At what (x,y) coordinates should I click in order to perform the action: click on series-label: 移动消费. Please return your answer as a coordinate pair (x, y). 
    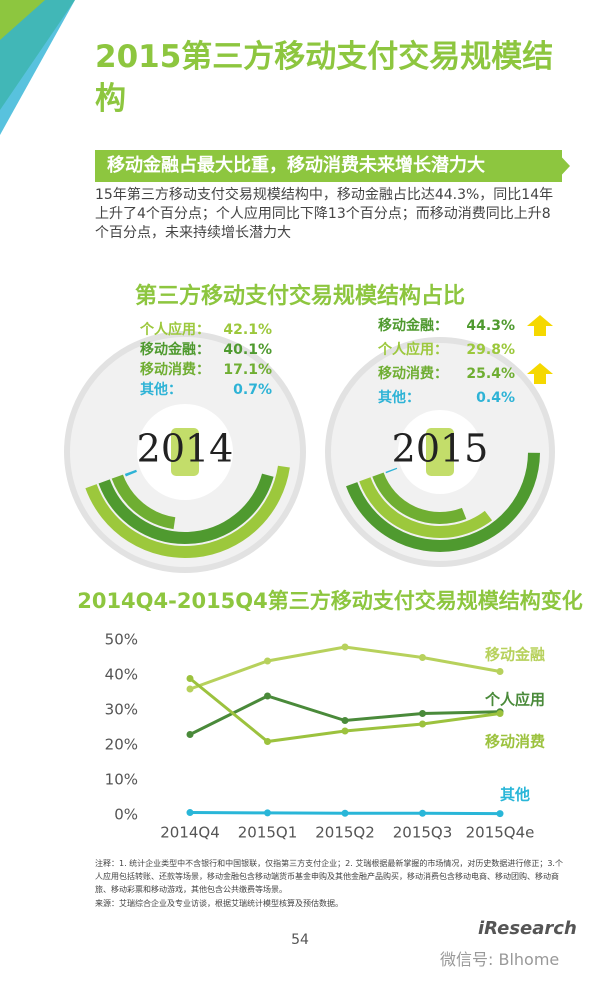
    Looking at the image, I should click on (515, 742).